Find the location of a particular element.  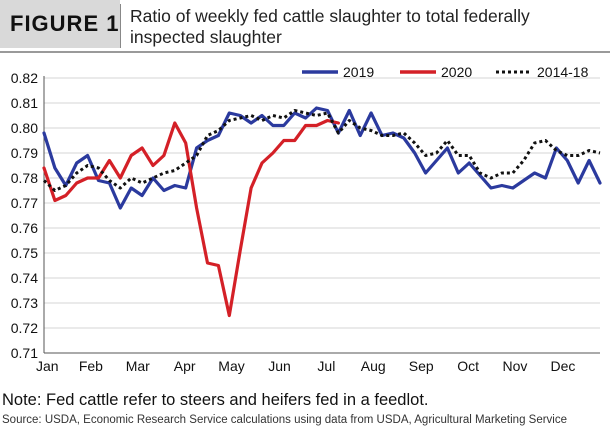

legend-label: 2019 is located at coordinates (358, 72).